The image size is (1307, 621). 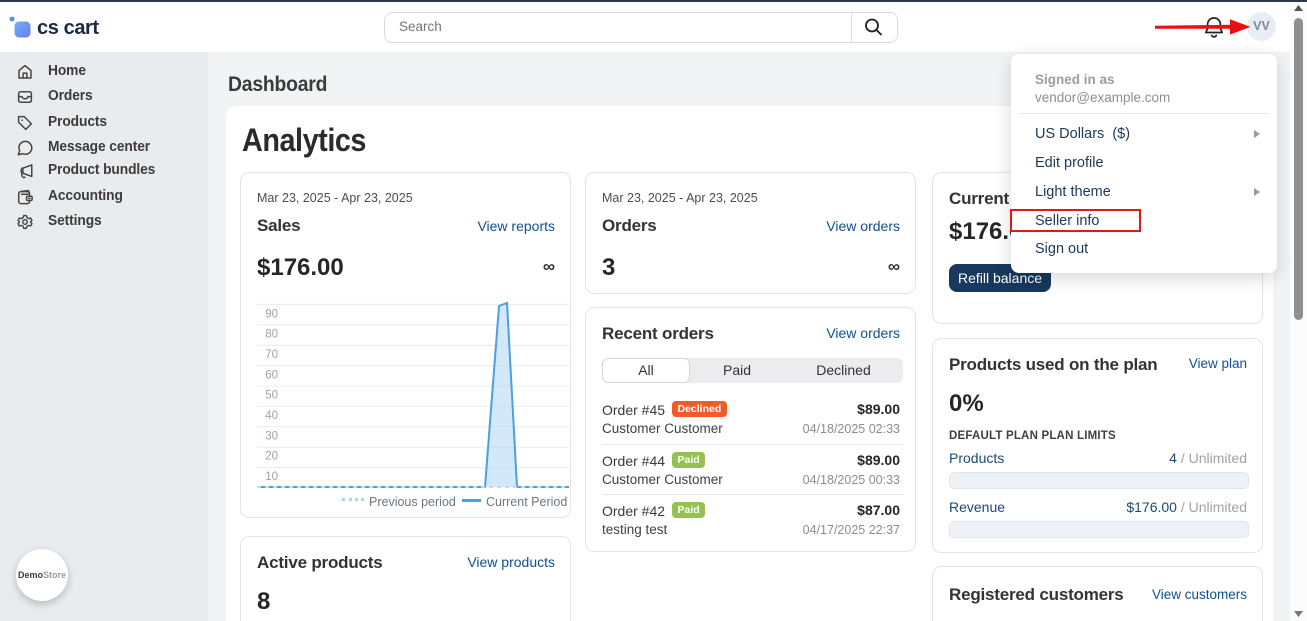 What do you see at coordinates (271, 477) in the screenshot?
I see `svg-text: 10` at bounding box center [271, 477].